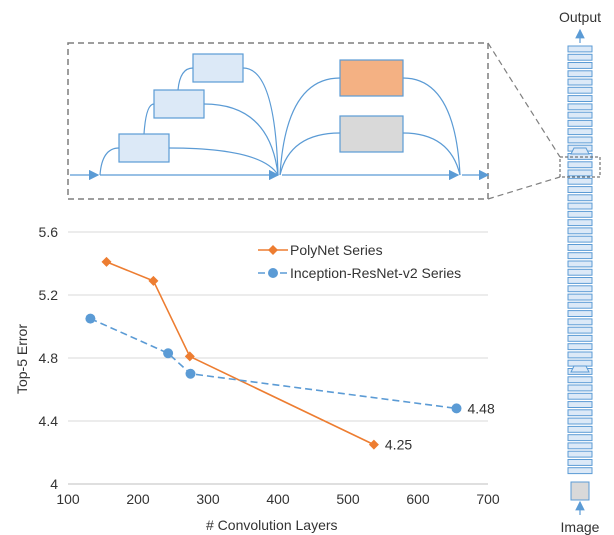  What do you see at coordinates (580, 491) in the screenshot?
I see `stem-block` at bounding box center [580, 491].